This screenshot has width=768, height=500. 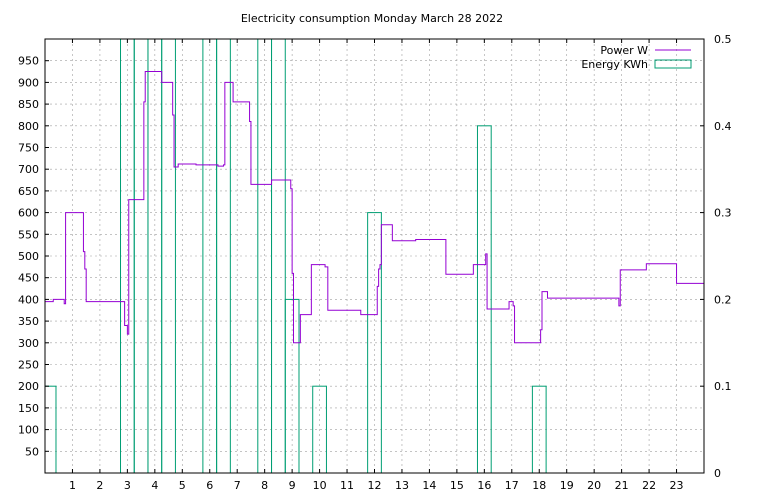 I want to click on x-tick-label: 7, so click(x=237, y=485).